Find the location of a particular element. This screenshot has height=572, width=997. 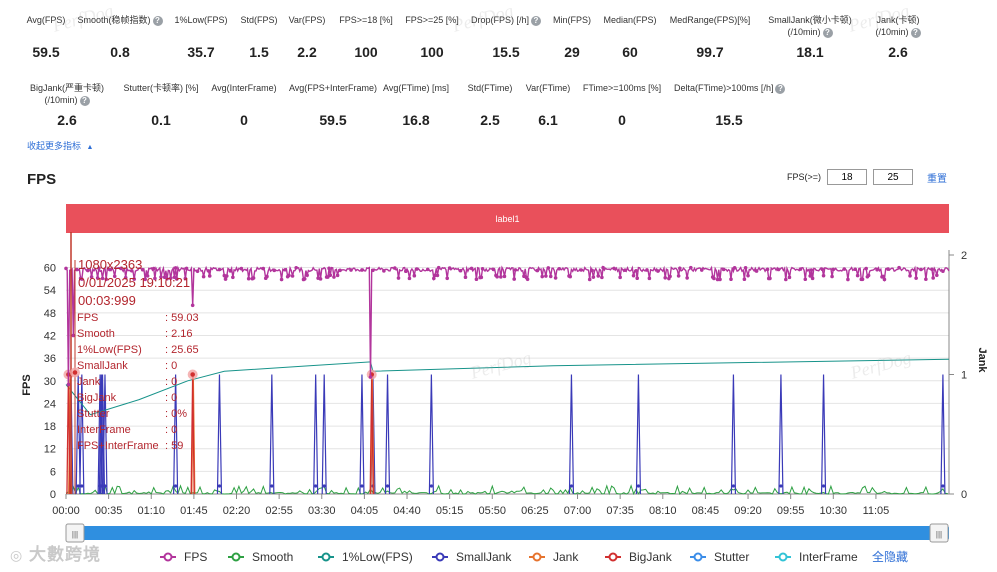

y-tick-label-8: 48 is located at coordinates (50, 314).